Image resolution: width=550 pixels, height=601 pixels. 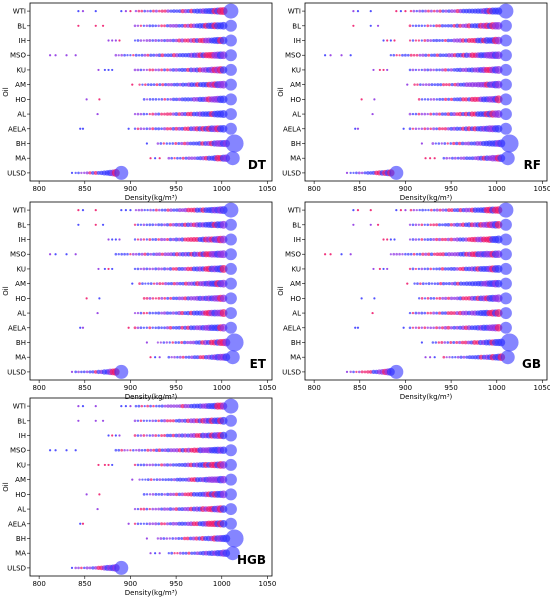 I want to click on y-tick-label: KU, so click(x=21, y=269).